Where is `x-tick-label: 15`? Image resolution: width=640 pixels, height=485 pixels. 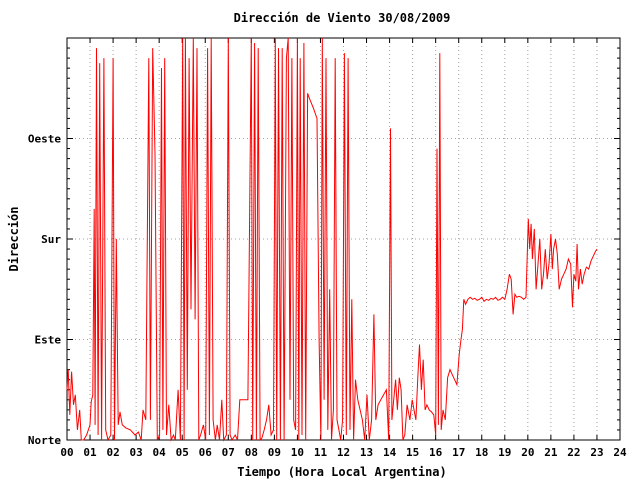
x-tick-label: 15 is located at coordinates (412, 452).